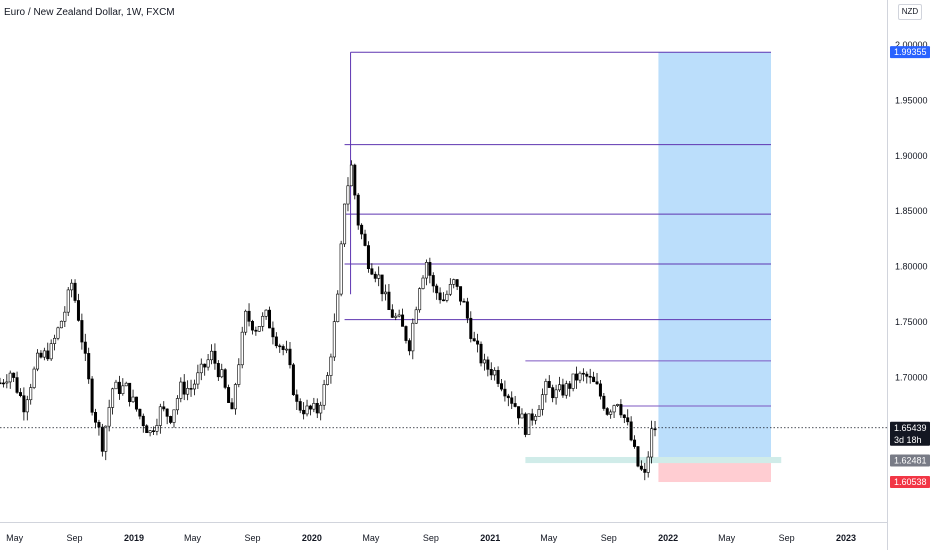 The width and height of the screenshot is (932, 550). I want to click on price-label-bg, so click(910, 482).